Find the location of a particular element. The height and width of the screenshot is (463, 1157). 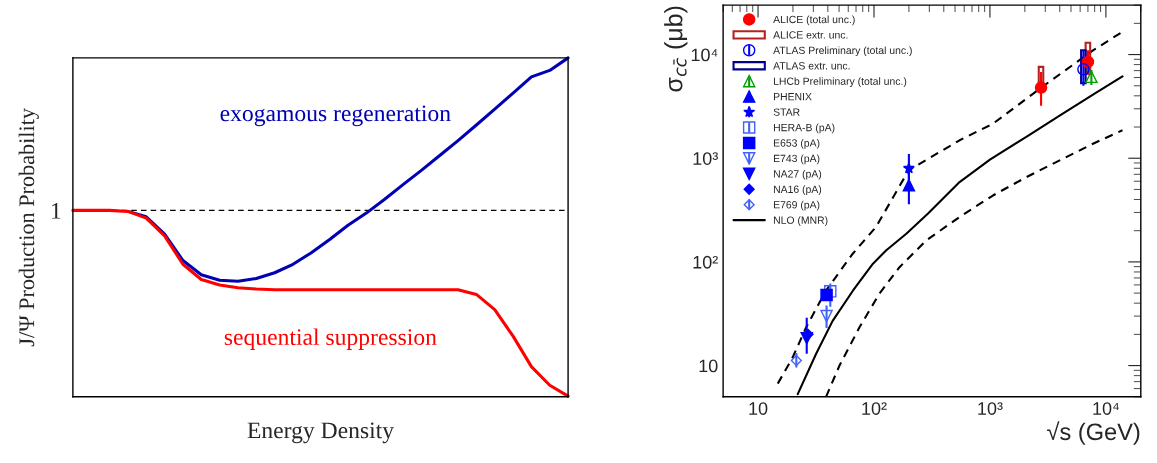

y-tick-label: 10³ is located at coordinates (705, 158).